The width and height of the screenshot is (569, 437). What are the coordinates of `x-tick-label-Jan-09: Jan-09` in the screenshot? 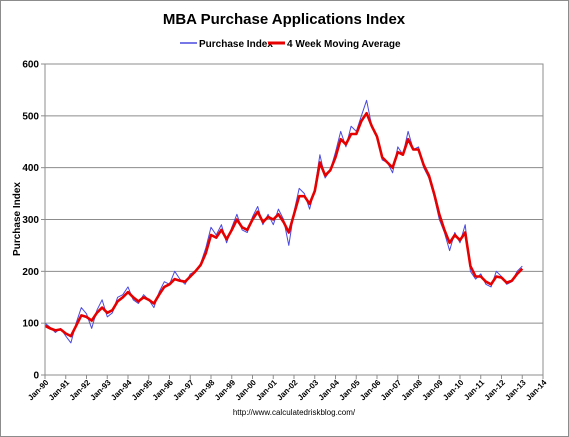 It's located at (432, 390).